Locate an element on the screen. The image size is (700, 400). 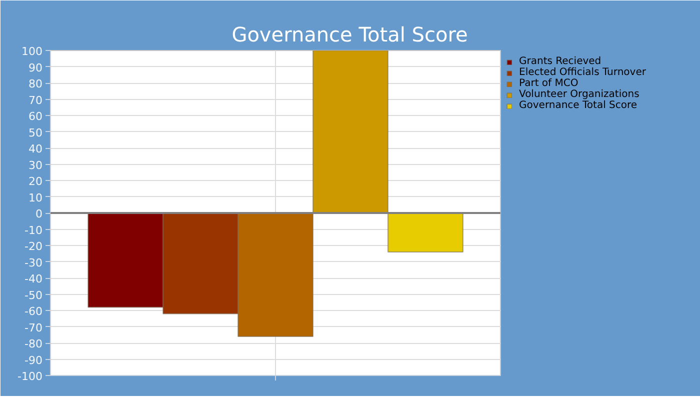
y-tick-label: -40 is located at coordinates (33, 279).